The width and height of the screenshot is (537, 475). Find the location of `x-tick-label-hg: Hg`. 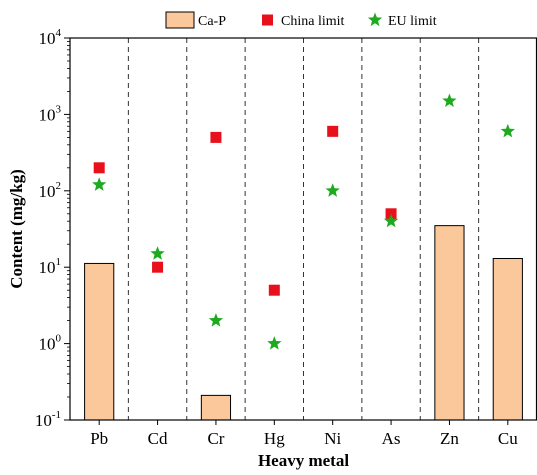

x-tick-label-hg: Hg is located at coordinates (274, 438).